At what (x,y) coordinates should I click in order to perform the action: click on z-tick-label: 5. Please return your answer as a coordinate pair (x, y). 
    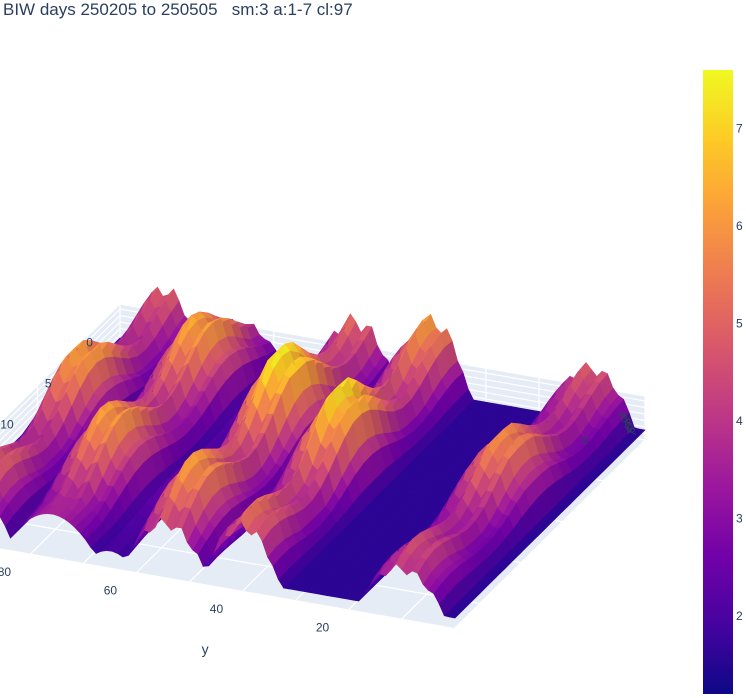
    Looking at the image, I should click on (629, 426).